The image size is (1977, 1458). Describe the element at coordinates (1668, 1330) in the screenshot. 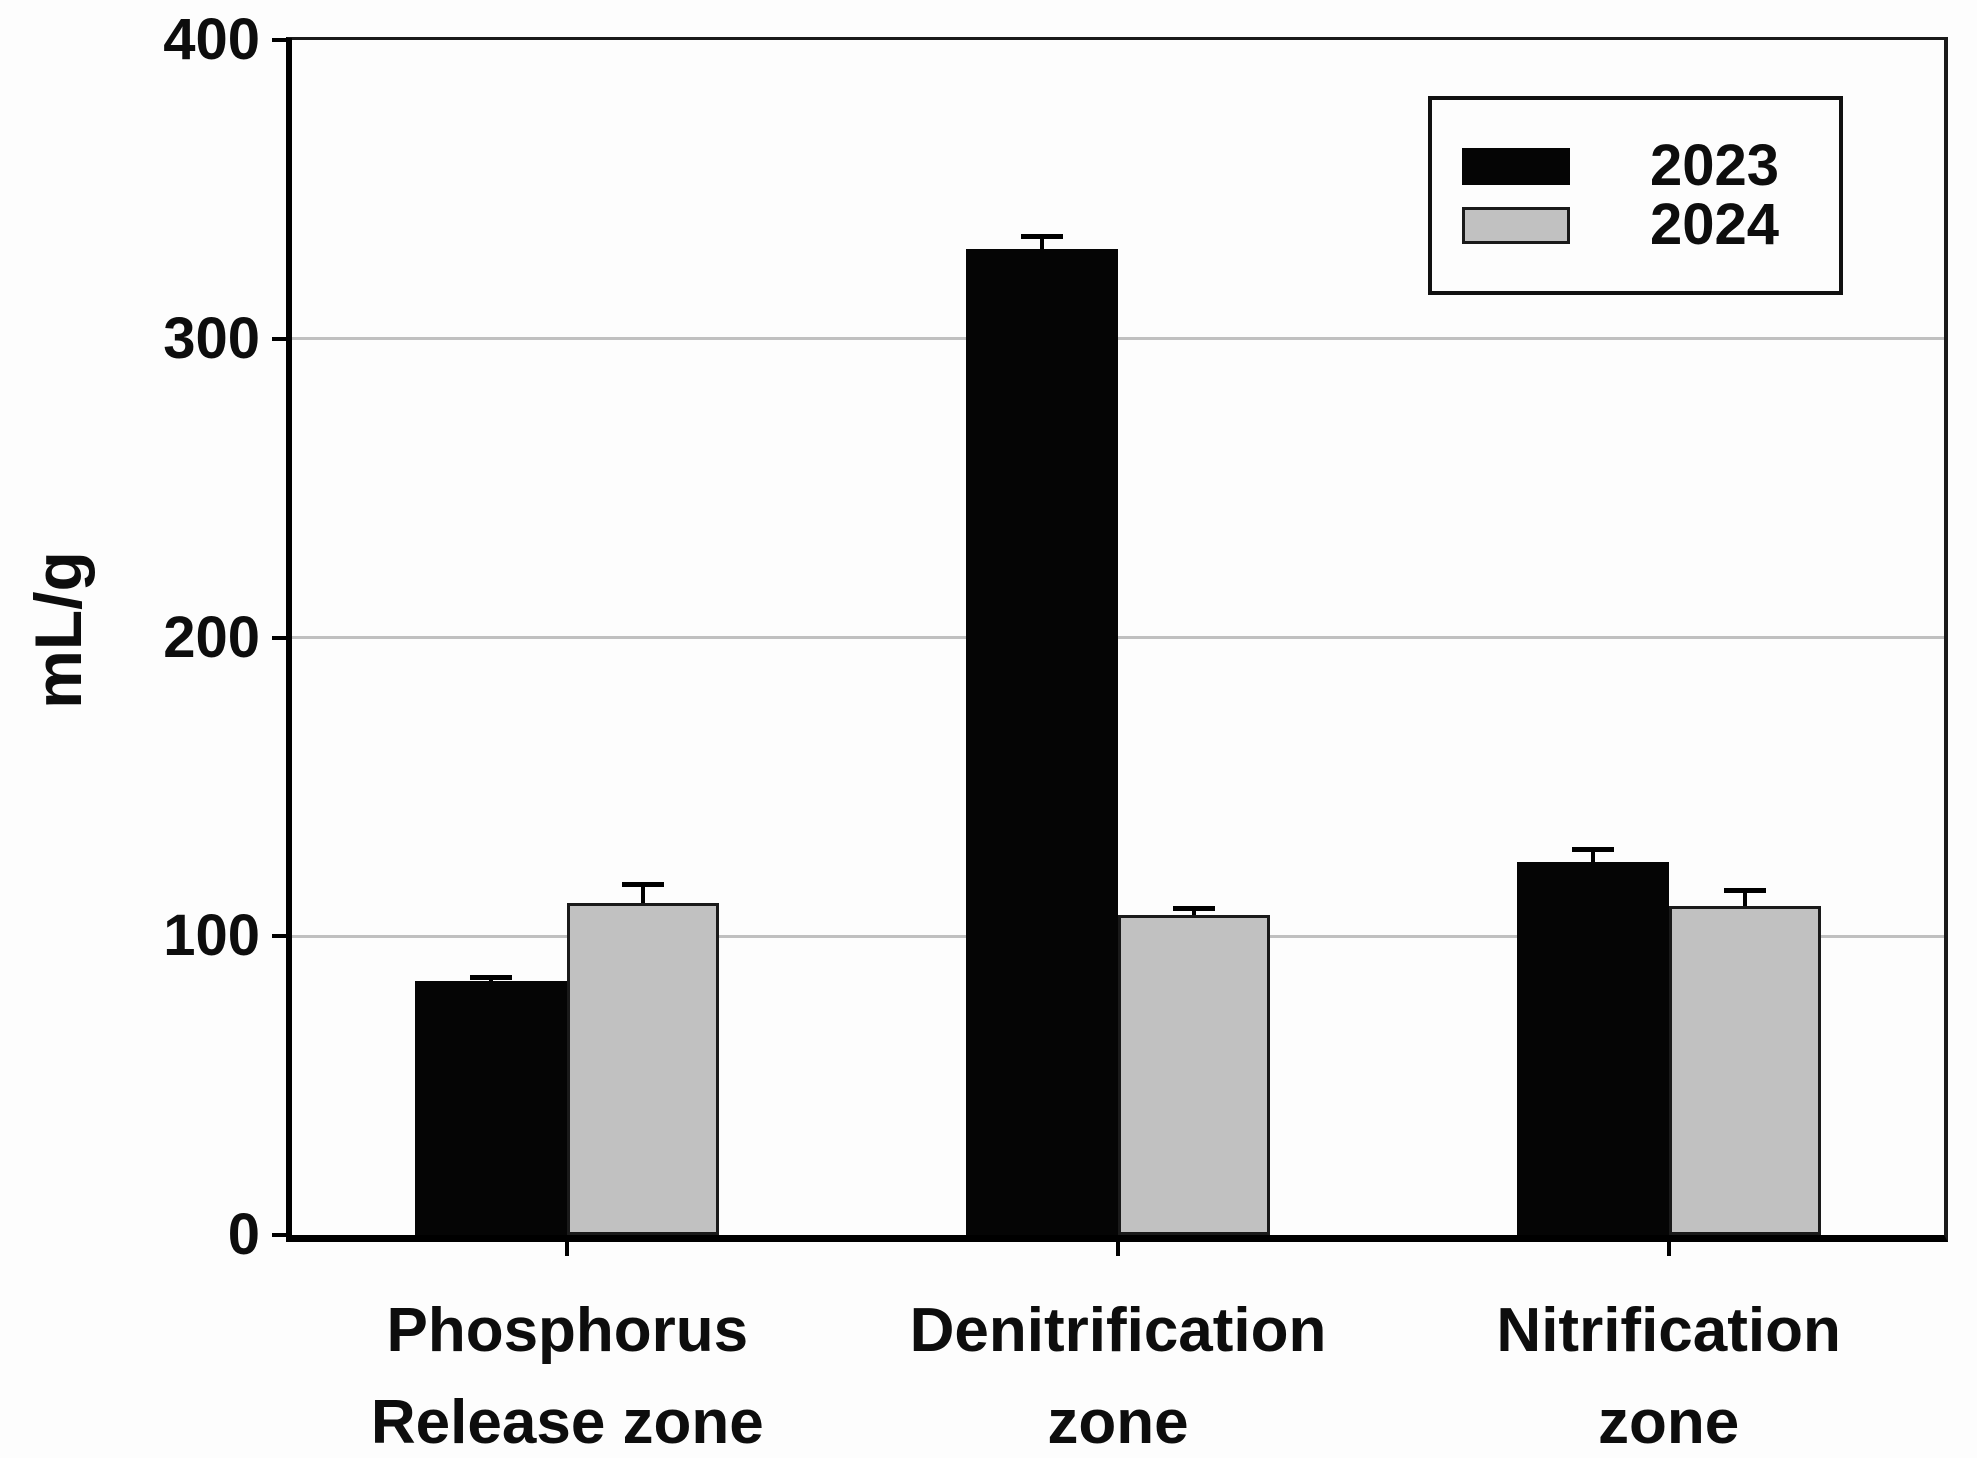

I see `x-category-label-line: Nitrification` at that location.